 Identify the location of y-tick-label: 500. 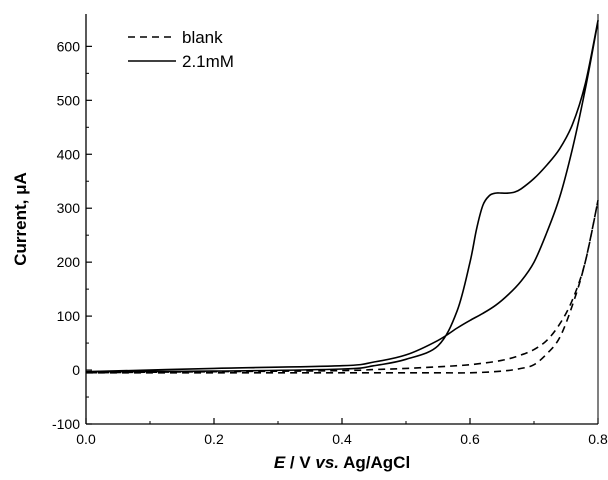
(69, 100).